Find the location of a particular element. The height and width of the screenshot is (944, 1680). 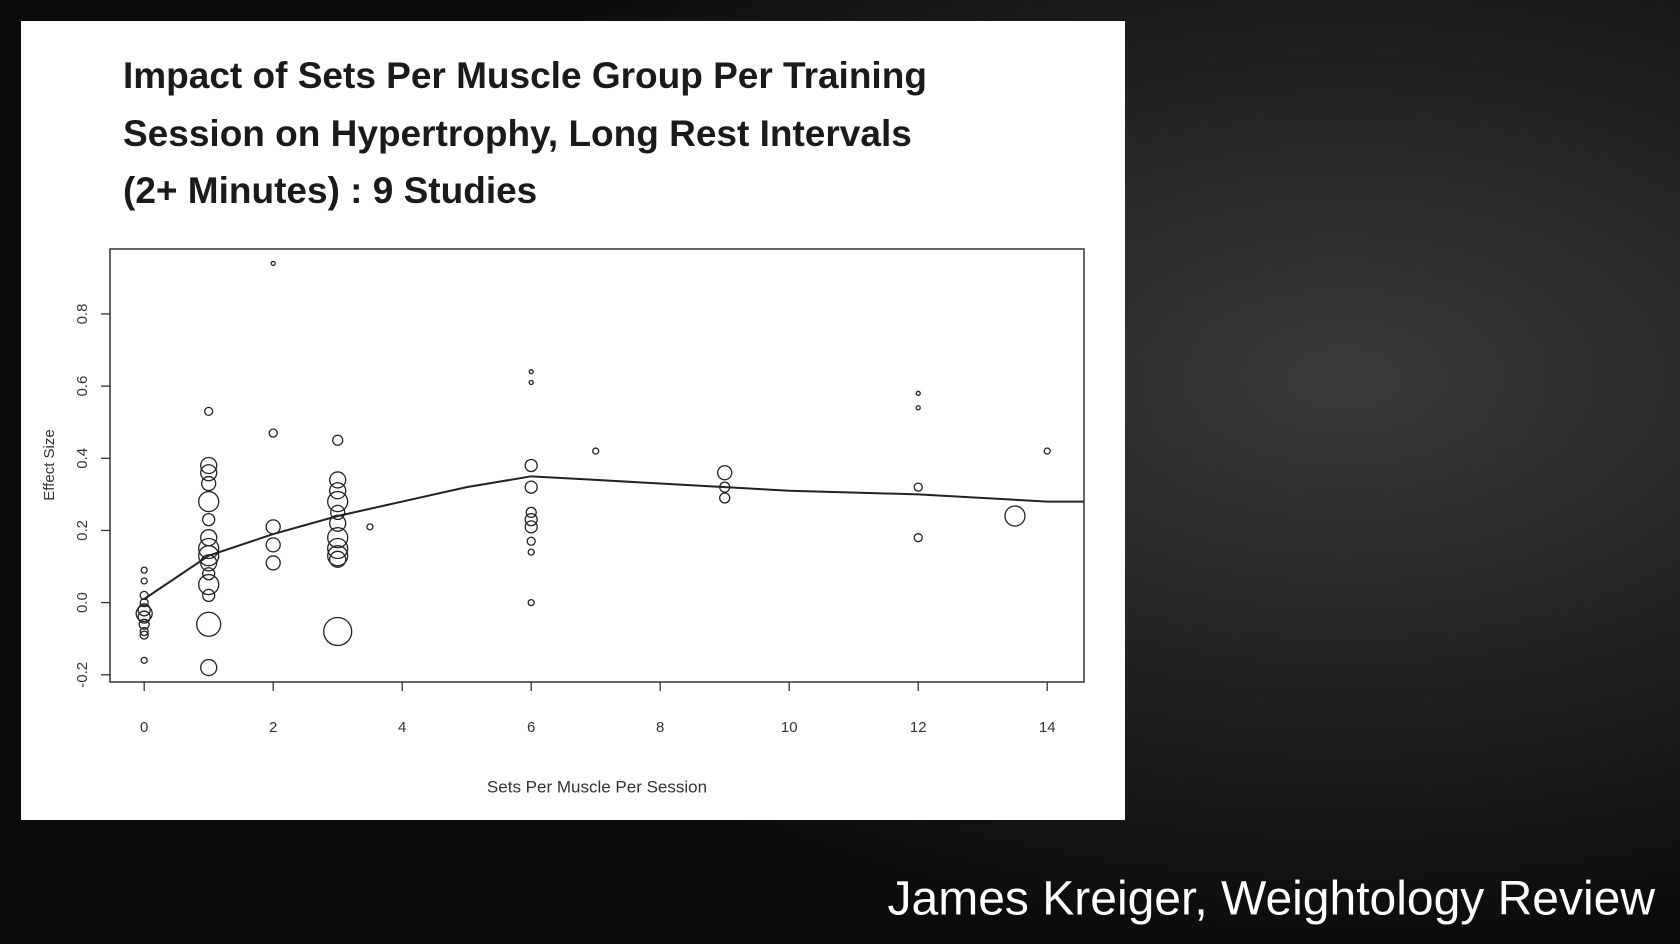

y-tick-label: -0.2 is located at coordinates (82, 675).